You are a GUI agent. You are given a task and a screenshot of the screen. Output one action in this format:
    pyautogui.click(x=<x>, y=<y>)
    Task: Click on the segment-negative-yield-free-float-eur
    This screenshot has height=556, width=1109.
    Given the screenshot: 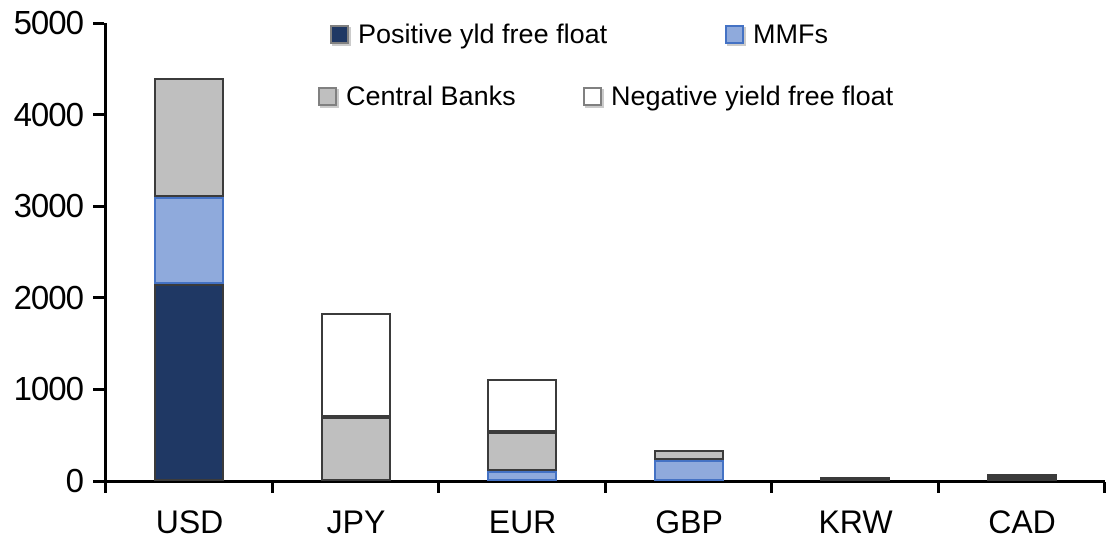 What is the action you would take?
    pyautogui.click(x=522, y=405)
    